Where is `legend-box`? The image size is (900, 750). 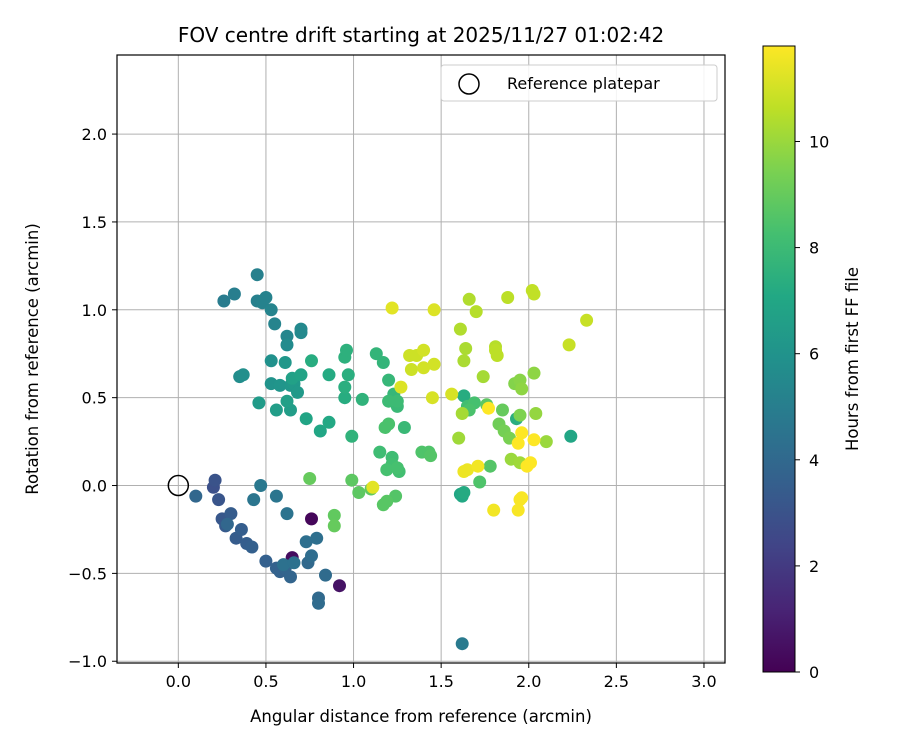 legend-box is located at coordinates (579, 83).